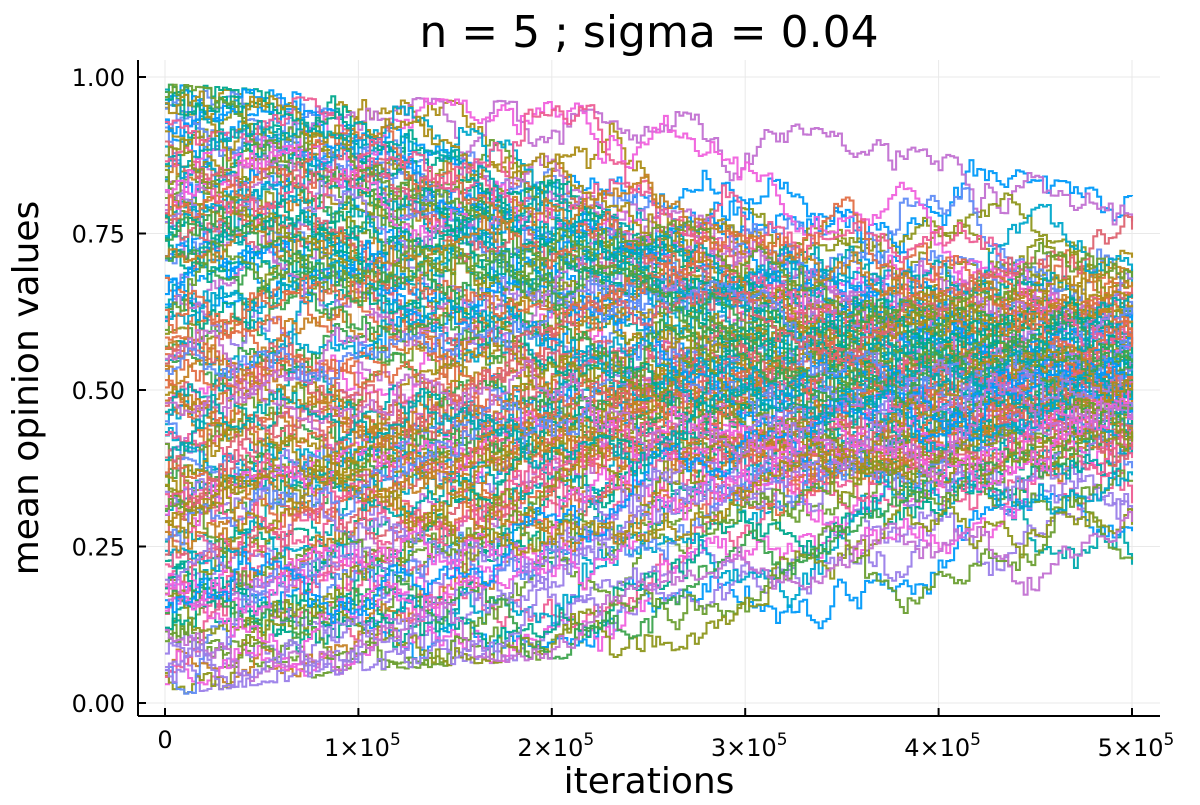 The image size is (1200, 805). I want to click on y-tick-label: 0.50, so click(98, 391).